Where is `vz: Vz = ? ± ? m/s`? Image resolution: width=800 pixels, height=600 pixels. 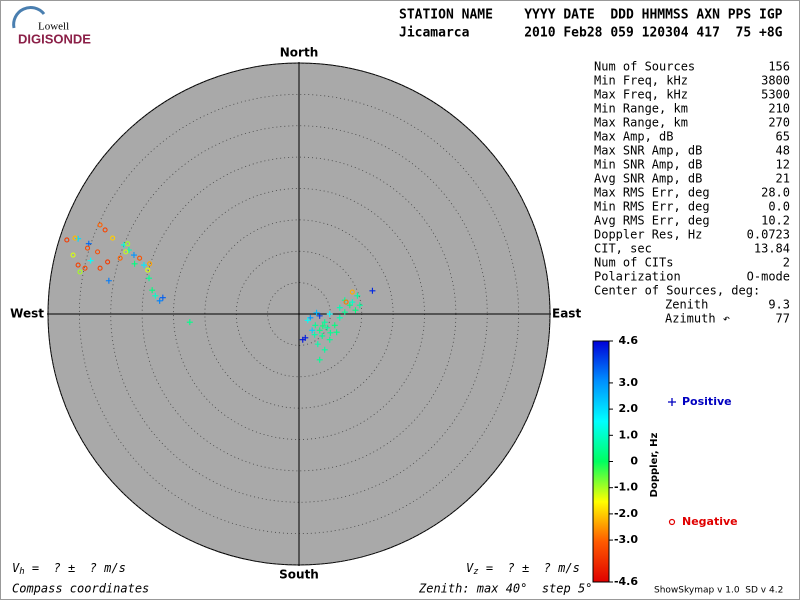 vz: Vz = ? ± ? m/s is located at coordinates (523, 569).